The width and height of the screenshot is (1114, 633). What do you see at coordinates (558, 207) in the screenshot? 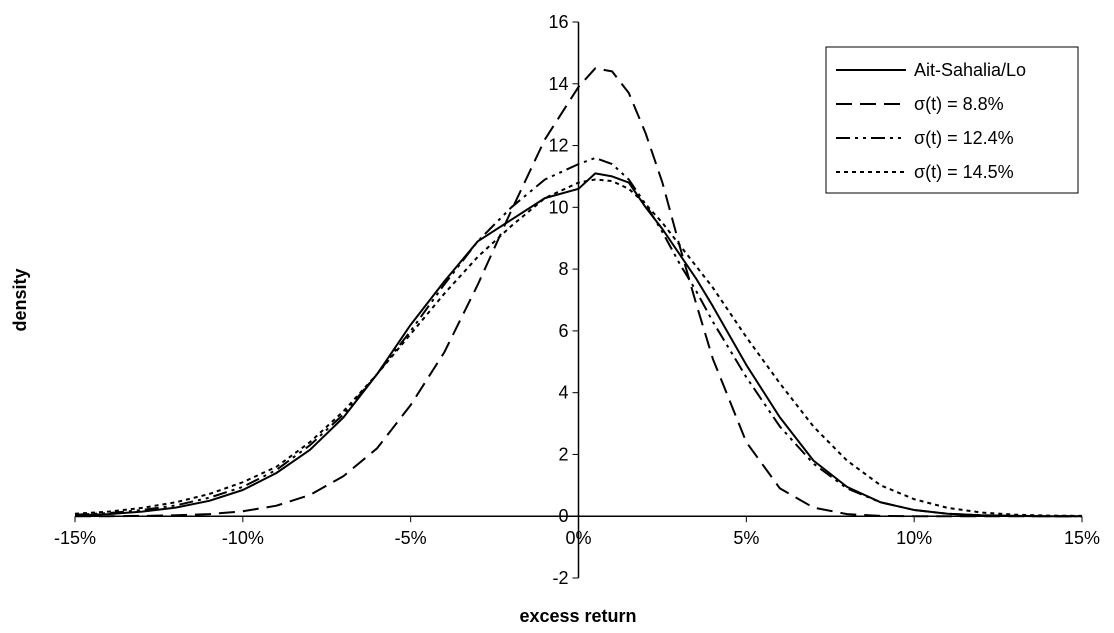
I see `y-tick-label: 10` at bounding box center [558, 207].